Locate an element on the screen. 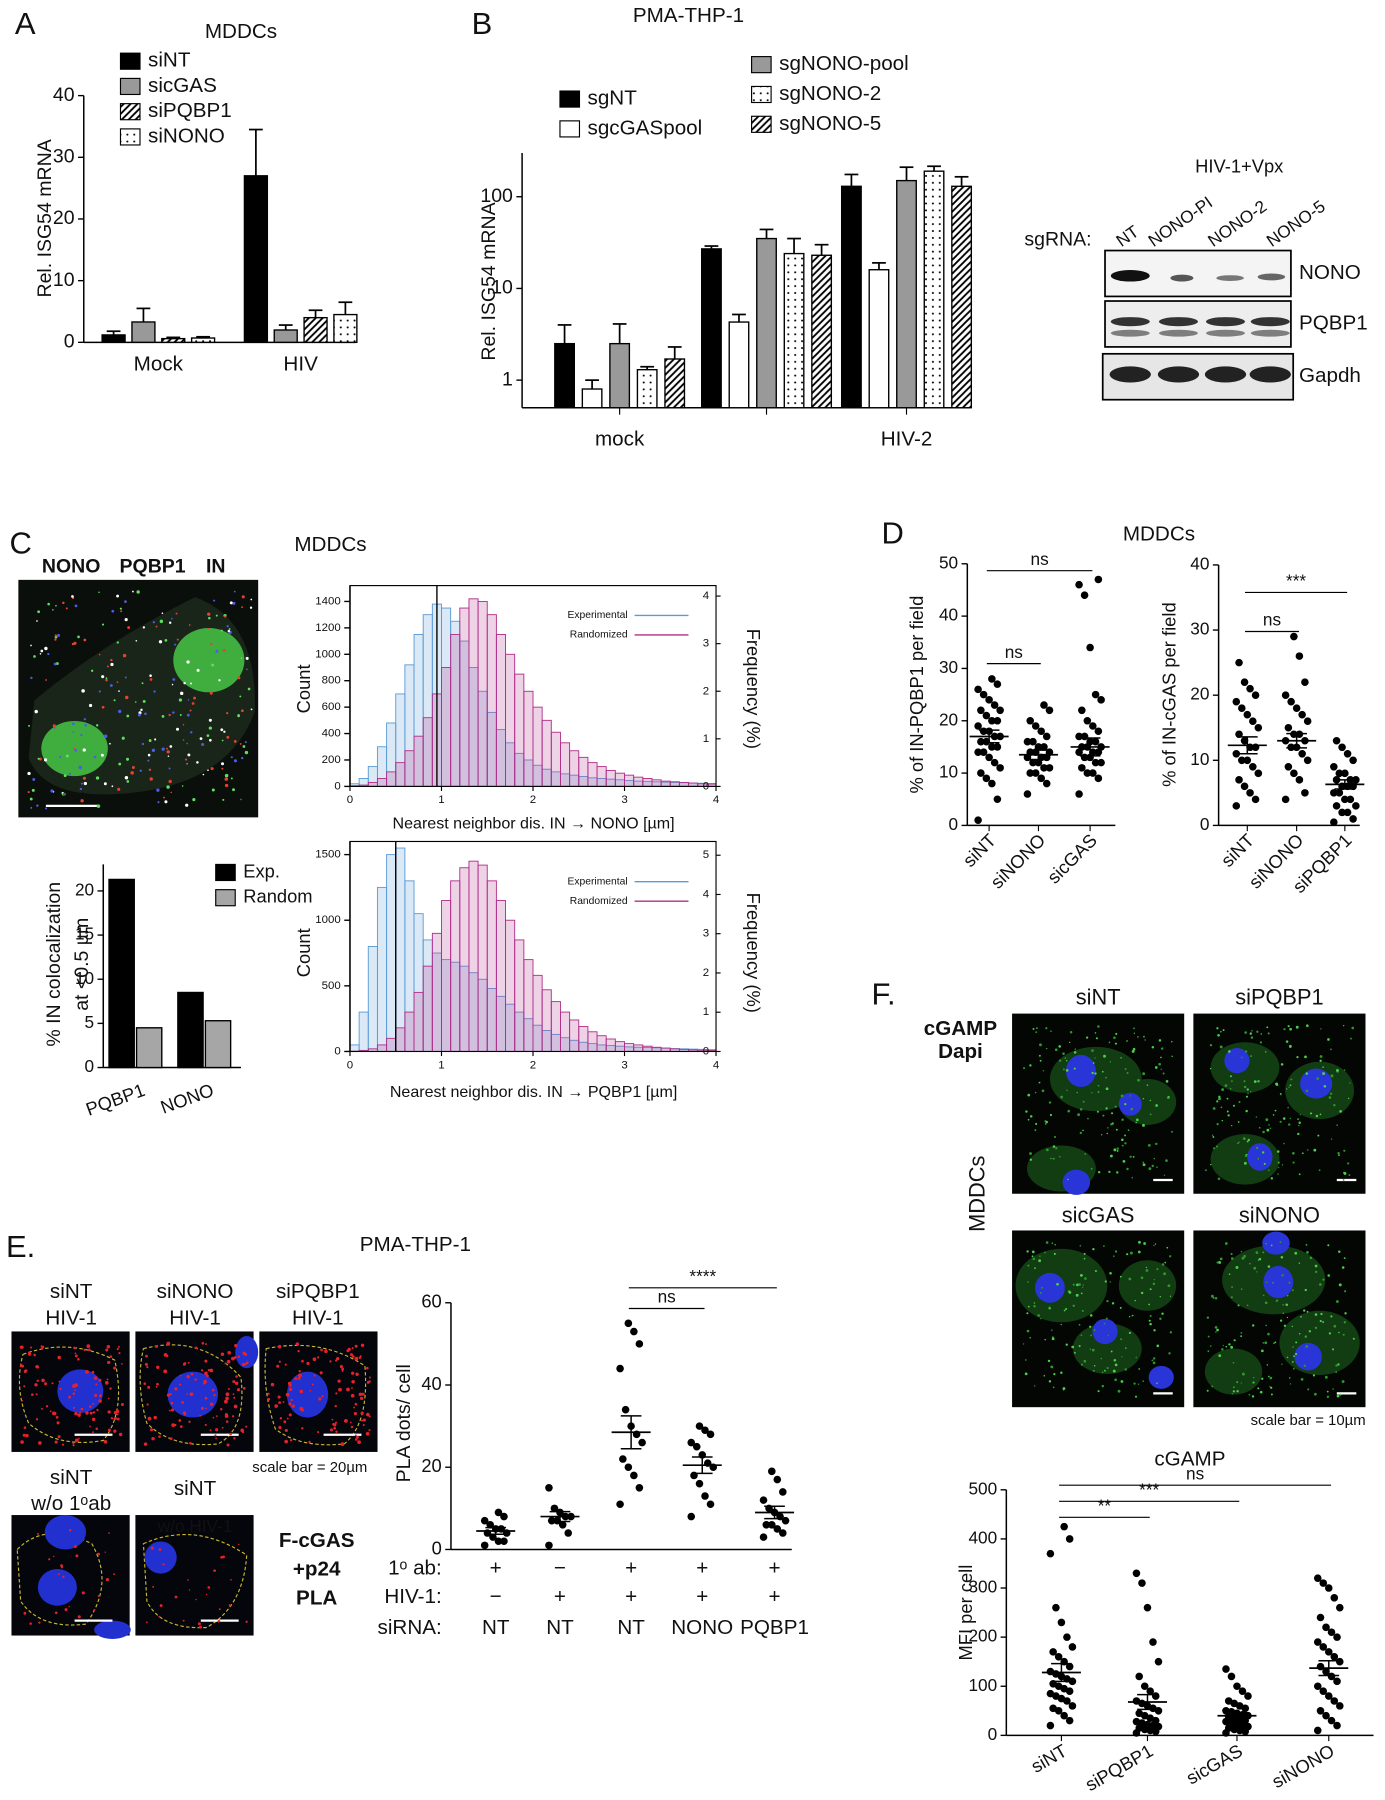 This screenshot has height=1800, width=1385. assay-label: F-cGAS is located at coordinates (317, 1540).